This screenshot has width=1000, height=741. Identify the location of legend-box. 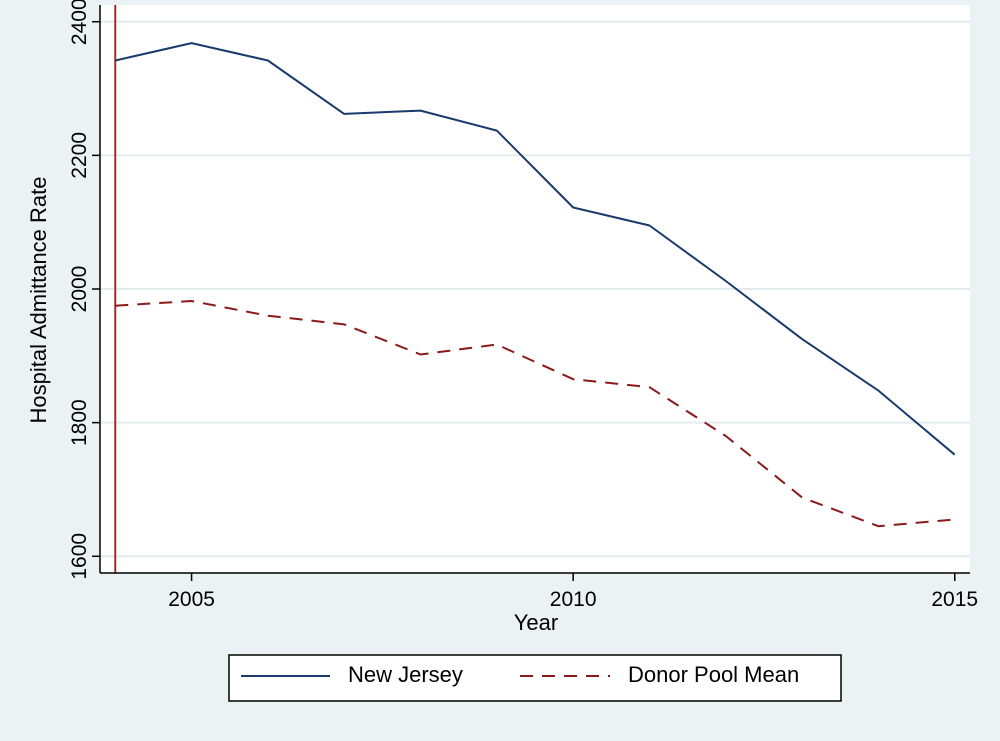
(535, 678).